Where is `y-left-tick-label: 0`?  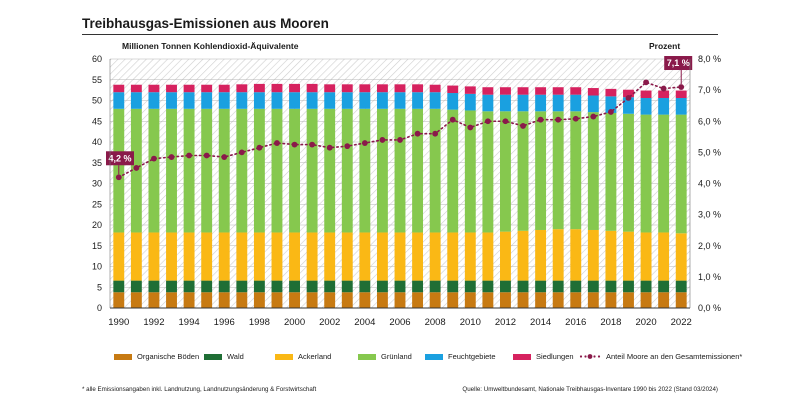 y-left-tick-label: 0 is located at coordinates (99, 308).